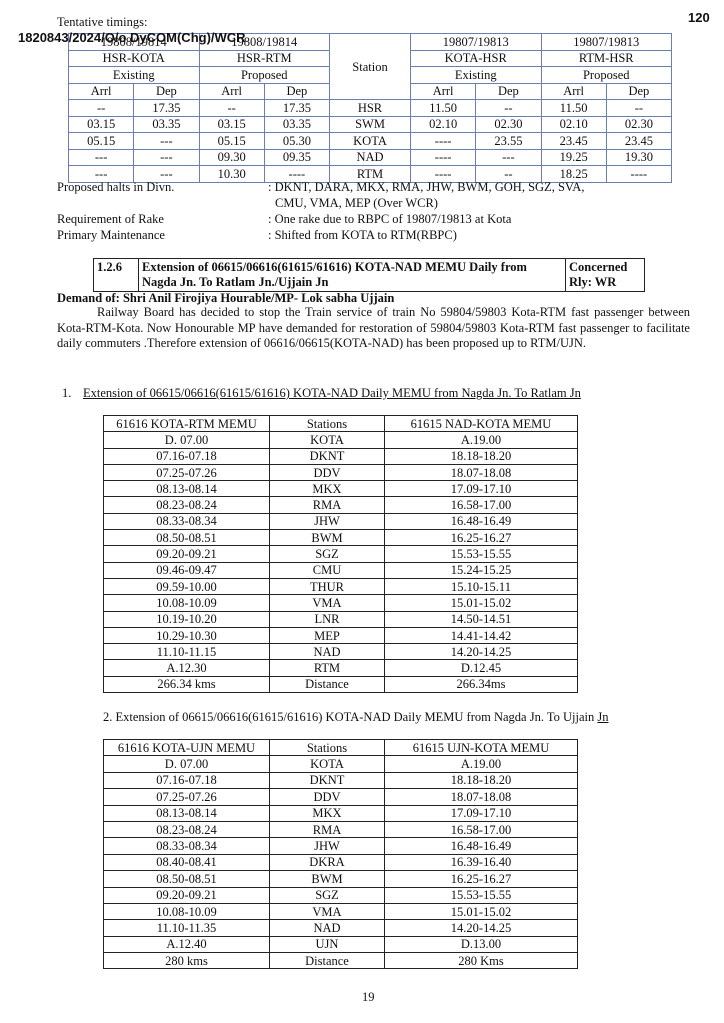 The width and height of the screenshot is (724, 1023). Describe the element at coordinates (481, 521) in the screenshot. I see `timing: 16.48-16.49` at that location.